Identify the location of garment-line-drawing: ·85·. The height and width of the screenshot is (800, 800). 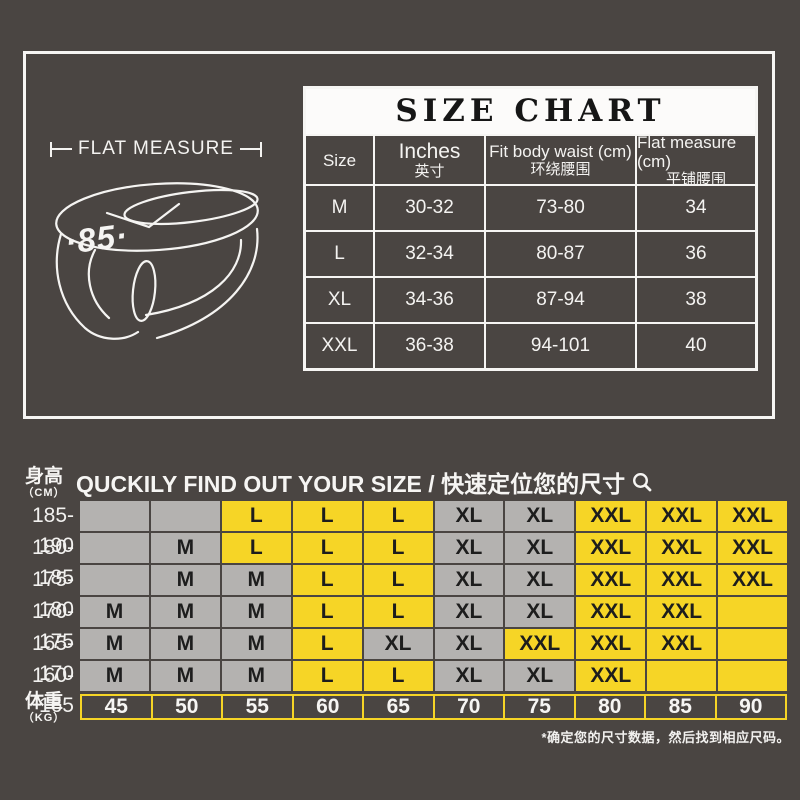
(157, 261).